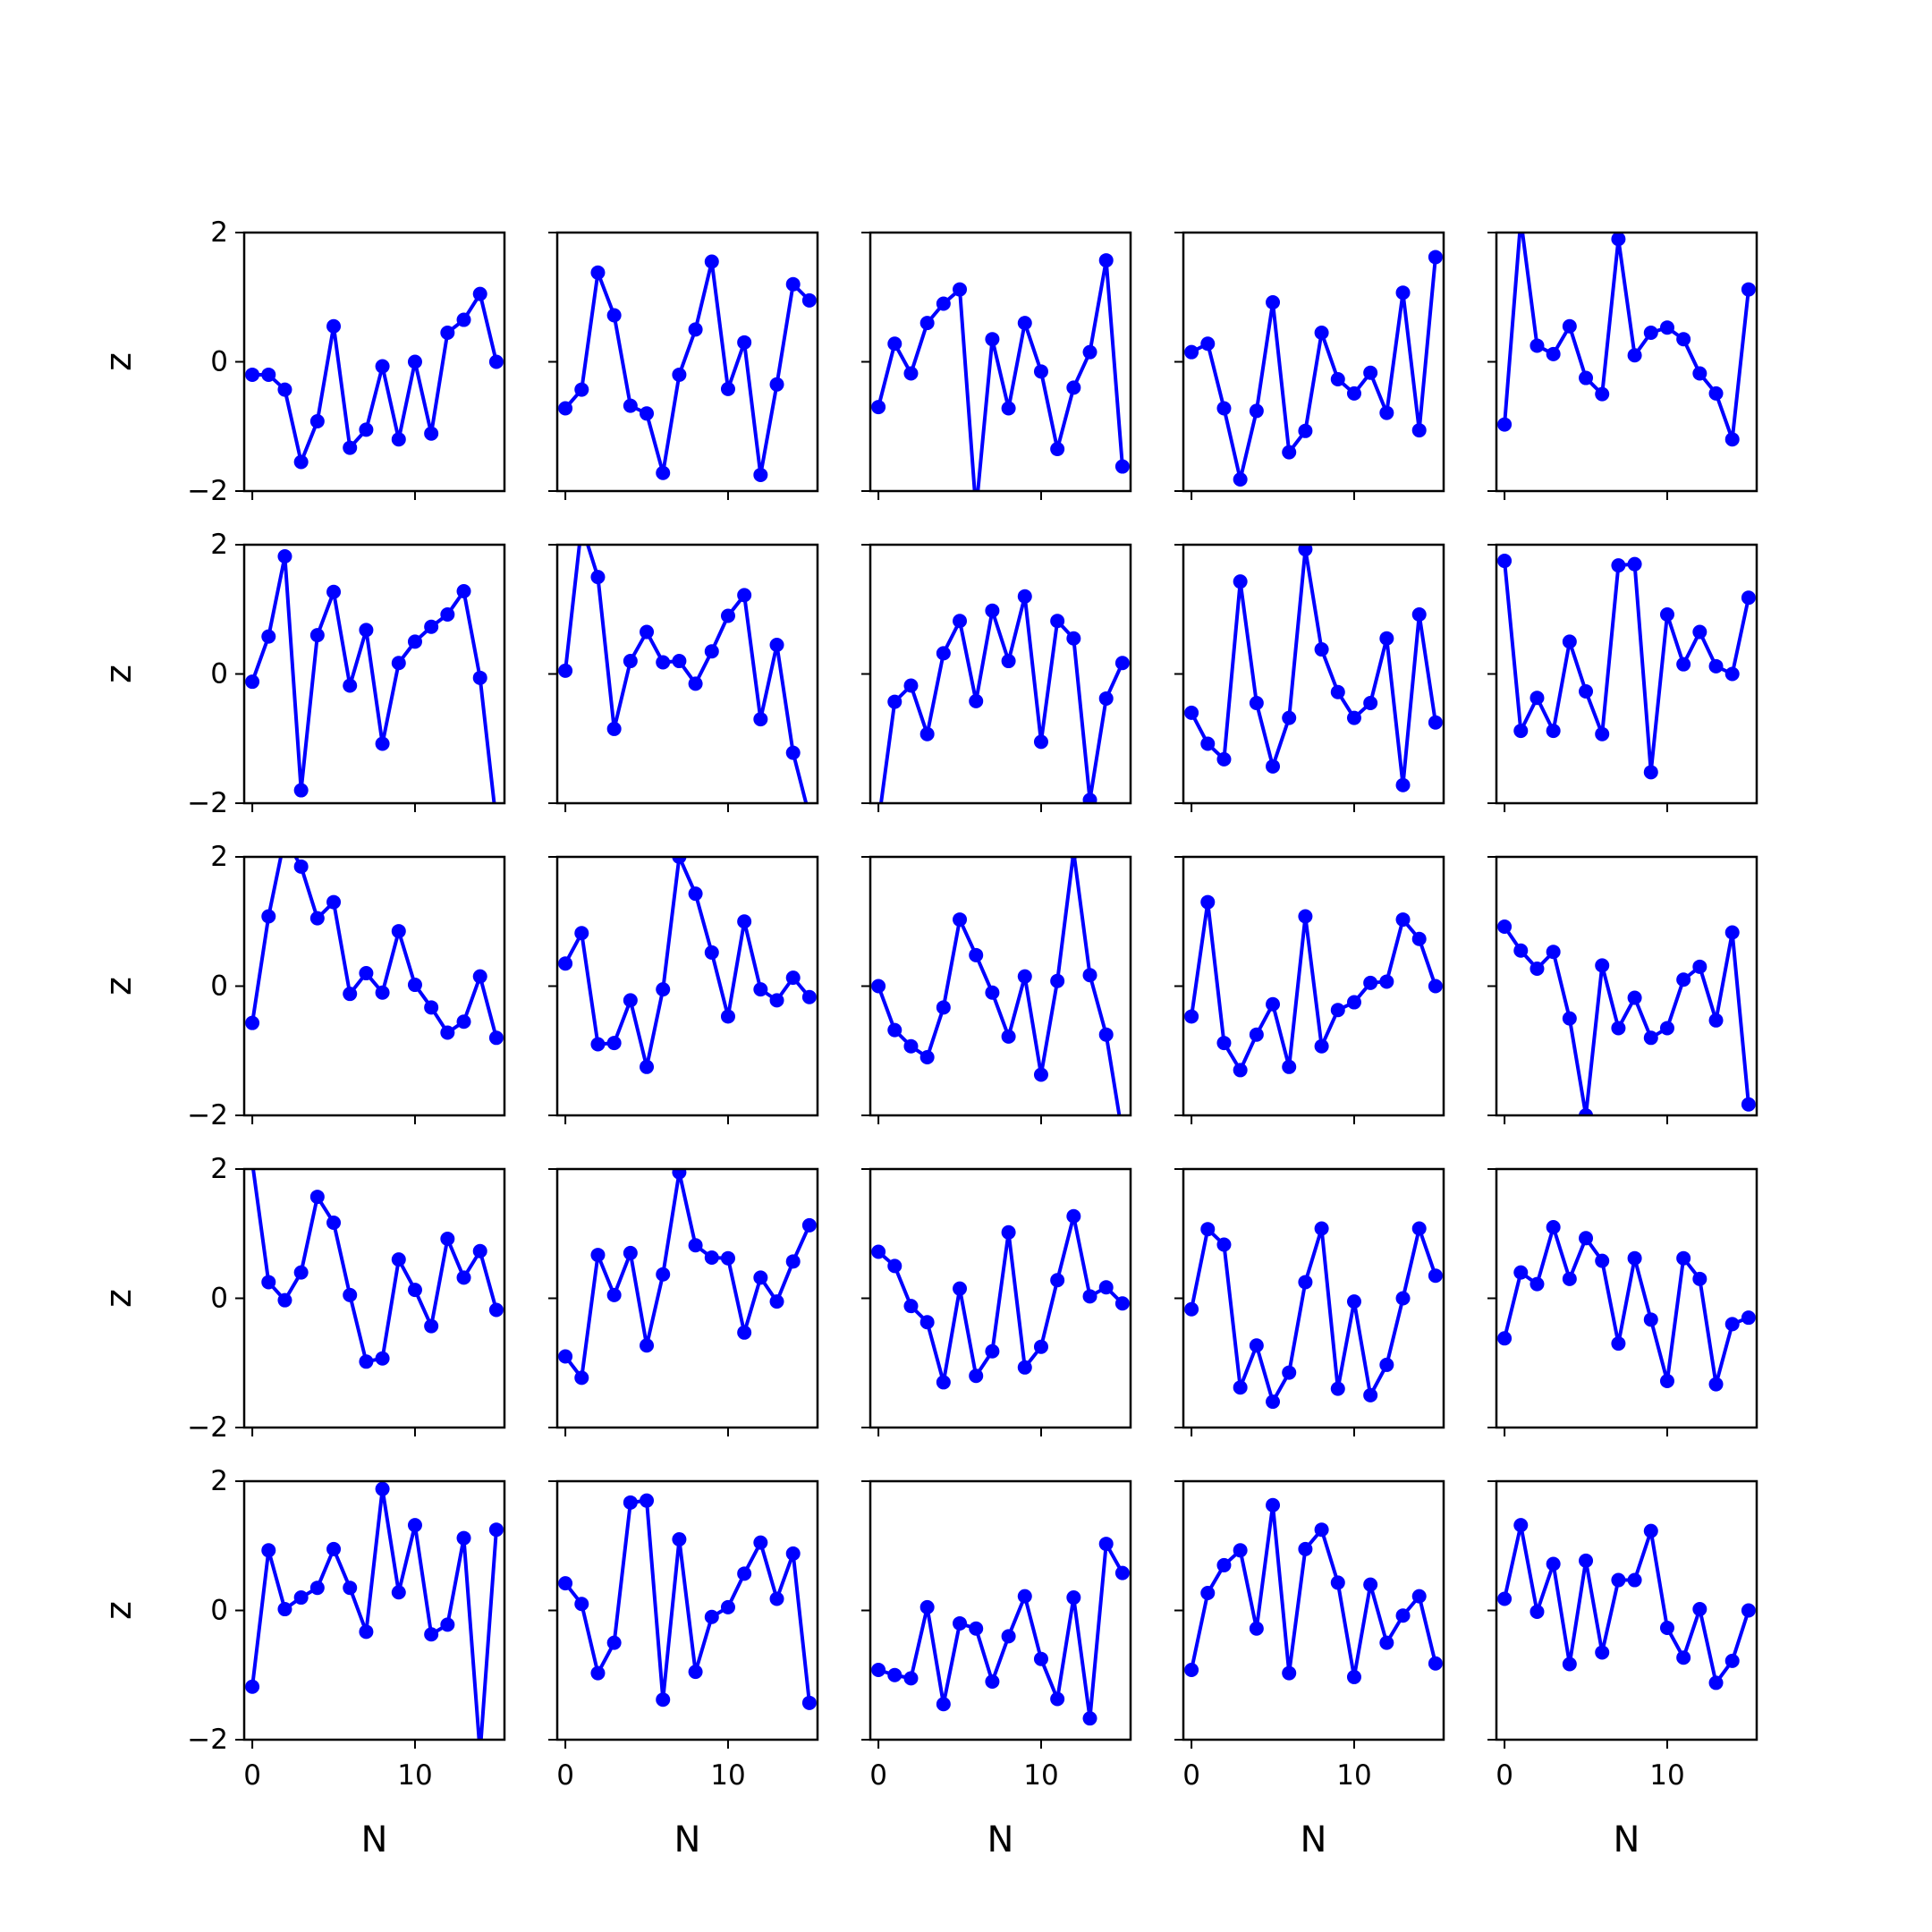 The image size is (1932, 1932). Describe the element at coordinates (219, 232) in the screenshot. I see `y-tick-label: 2` at that location.